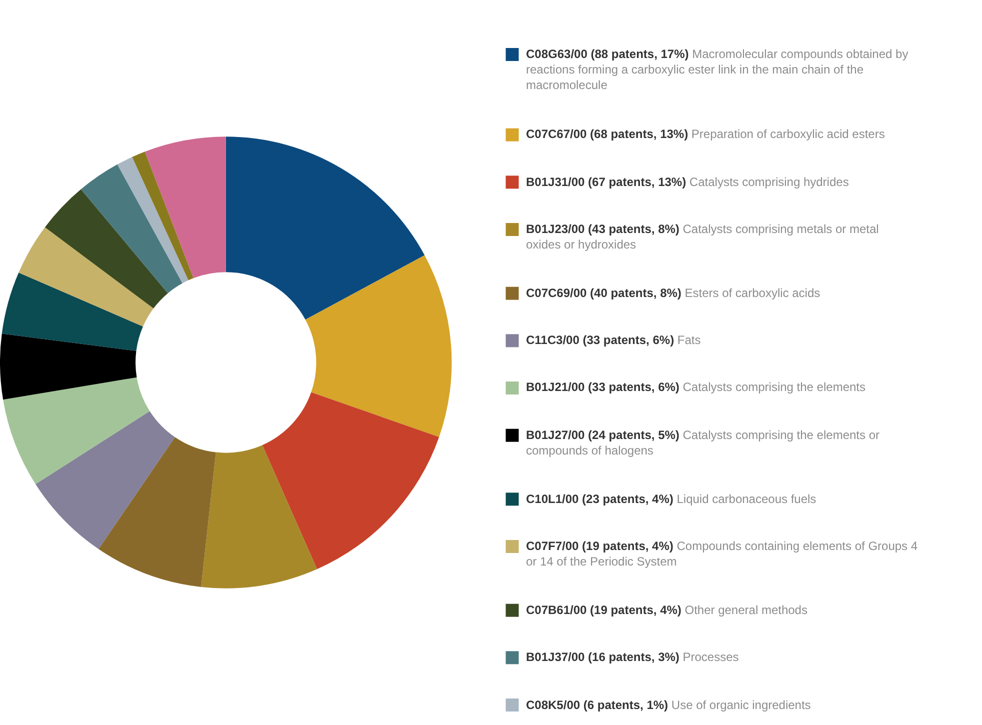 This screenshot has width=982, height=725. I want to click on legend-label: C07C69/00 (40 patents, 8%) Esters of carboxylic acids, so click(673, 293).